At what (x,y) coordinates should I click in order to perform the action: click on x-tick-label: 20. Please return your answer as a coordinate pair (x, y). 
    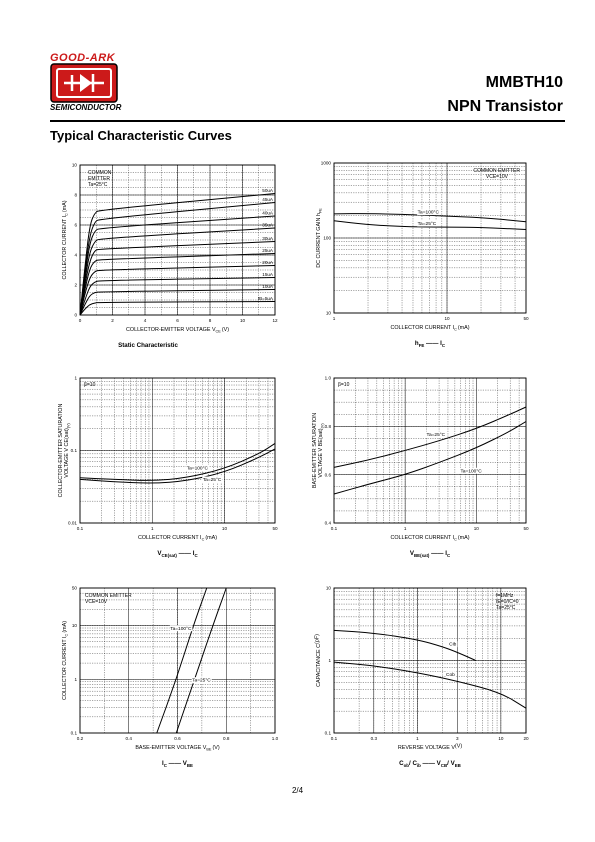
    Looking at the image, I should click on (526, 738).